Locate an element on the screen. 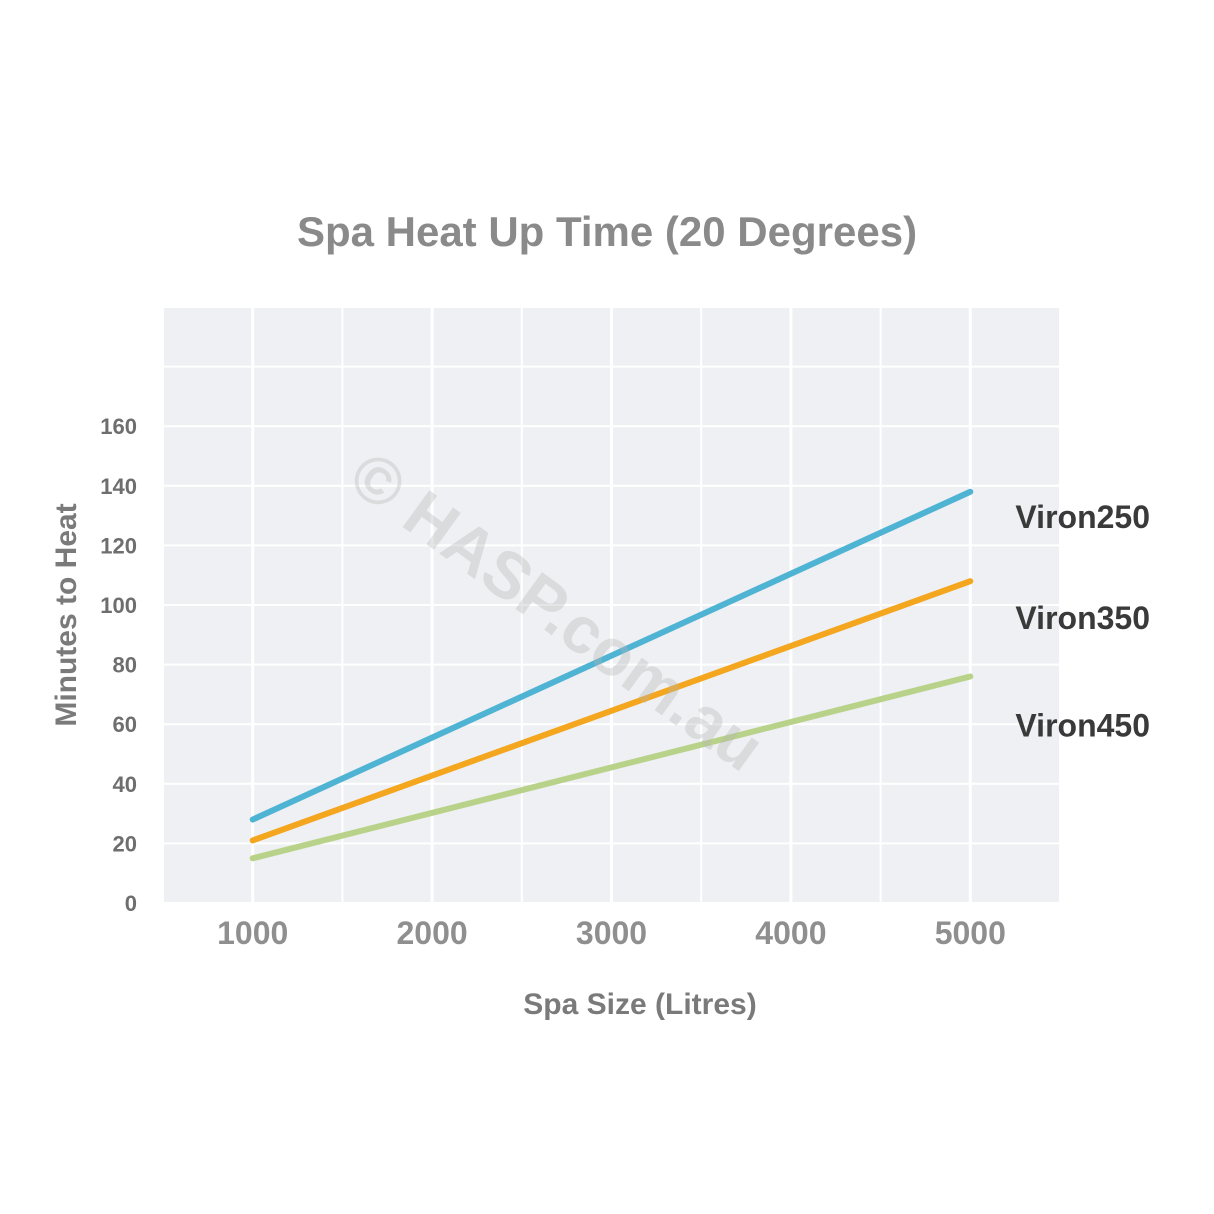 The height and width of the screenshot is (1214, 1214). chart-title: Spa Heat Up Time (20 Degrees) is located at coordinates (607, 231).